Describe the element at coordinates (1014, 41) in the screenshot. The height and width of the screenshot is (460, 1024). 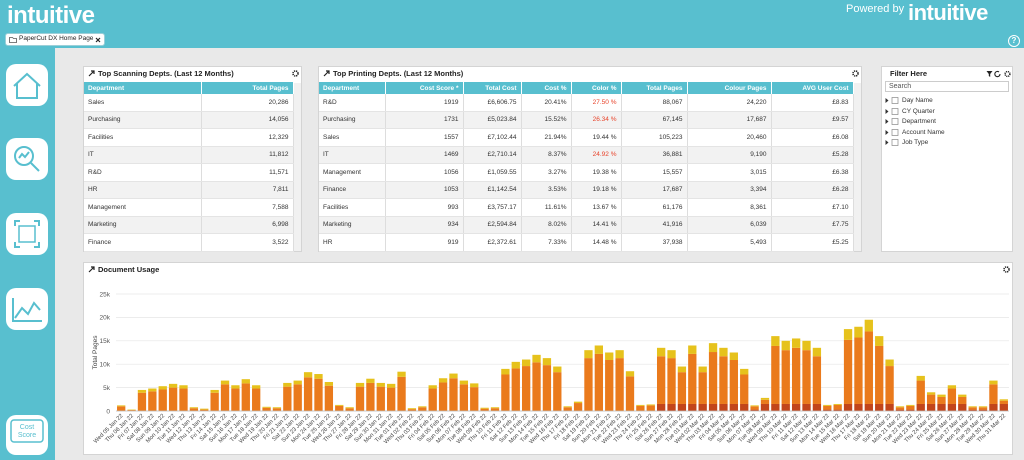
I see `help-button: ?` at that location.